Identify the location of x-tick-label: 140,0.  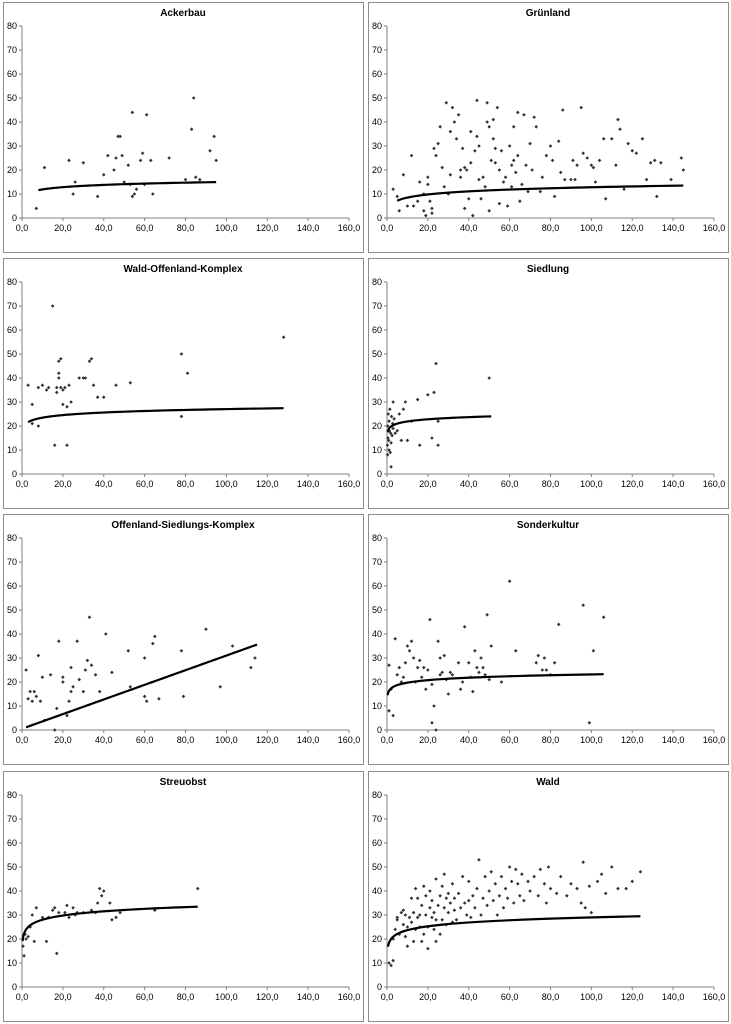
(673, 484).